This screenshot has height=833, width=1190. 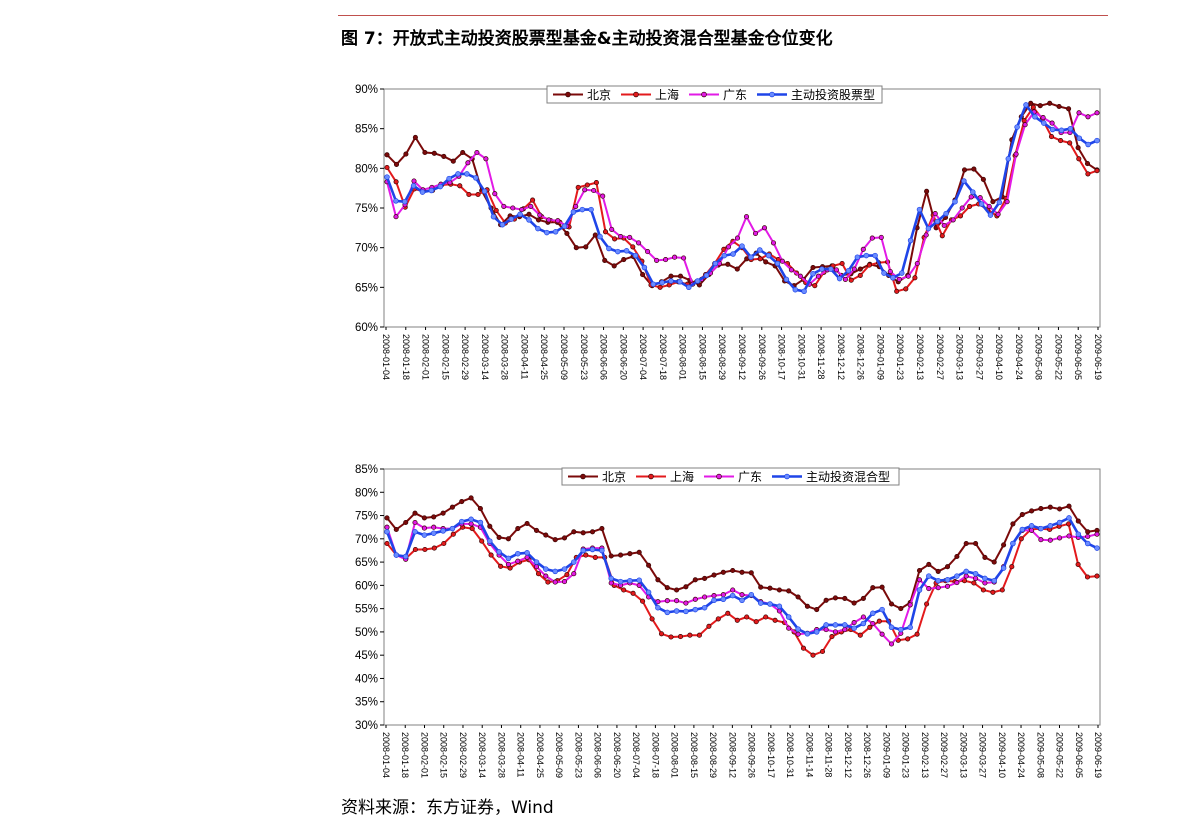 I want to click on x-tick-label: 2008-03-28, so click(x=505, y=357).